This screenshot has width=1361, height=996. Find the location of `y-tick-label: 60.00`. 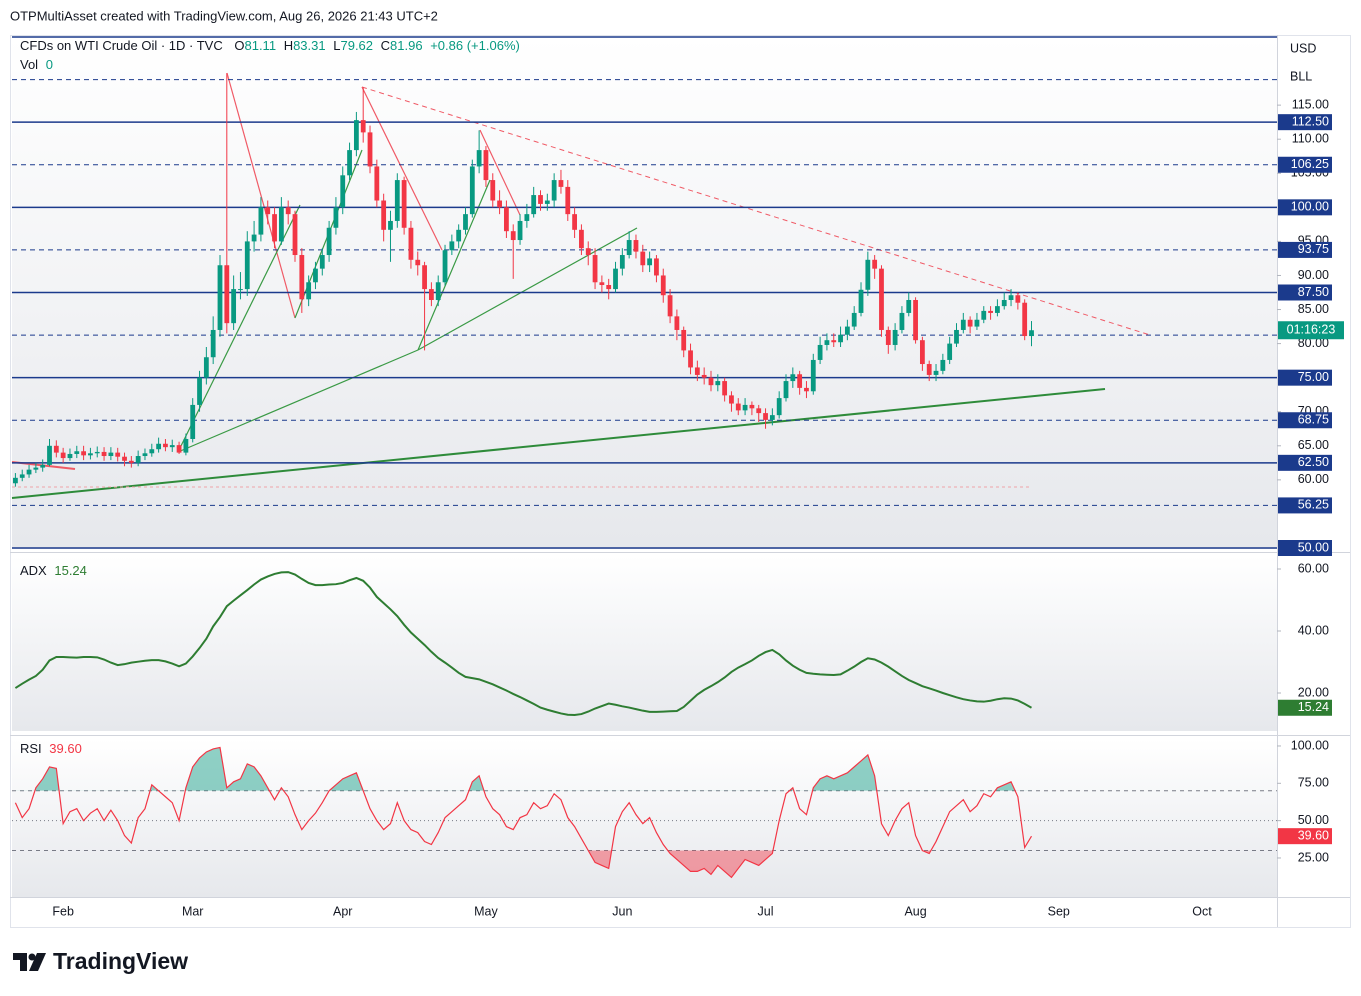

y-tick-label: 60.00 is located at coordinates (1313, 568).